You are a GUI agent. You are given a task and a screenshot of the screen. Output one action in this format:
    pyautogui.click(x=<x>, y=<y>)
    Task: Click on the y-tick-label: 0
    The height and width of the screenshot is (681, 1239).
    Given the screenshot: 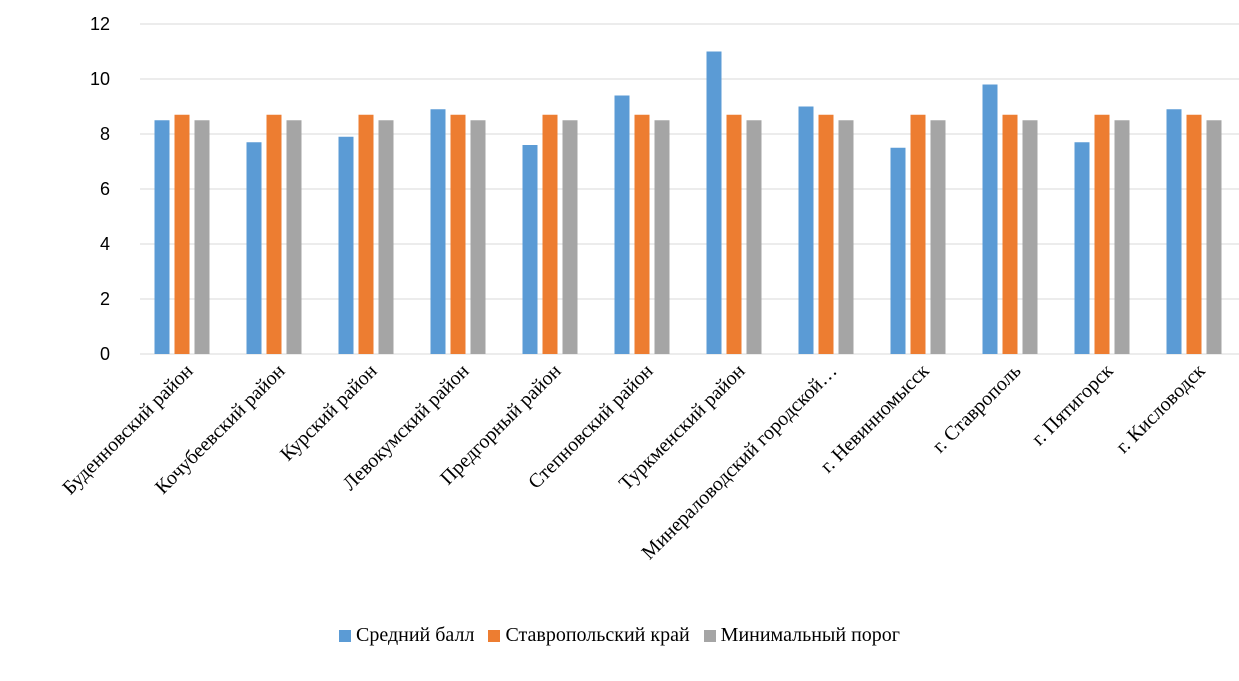 What is the action you would take?
    pyautogui.click(x=105, y=354)
    